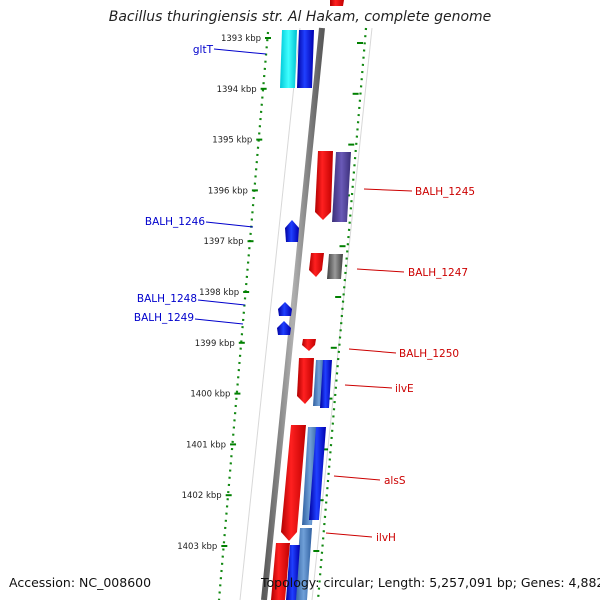  Describe the element at coordinates (395, 481) in the screenshot. I see `gene-label-alss: alsS` at that location.